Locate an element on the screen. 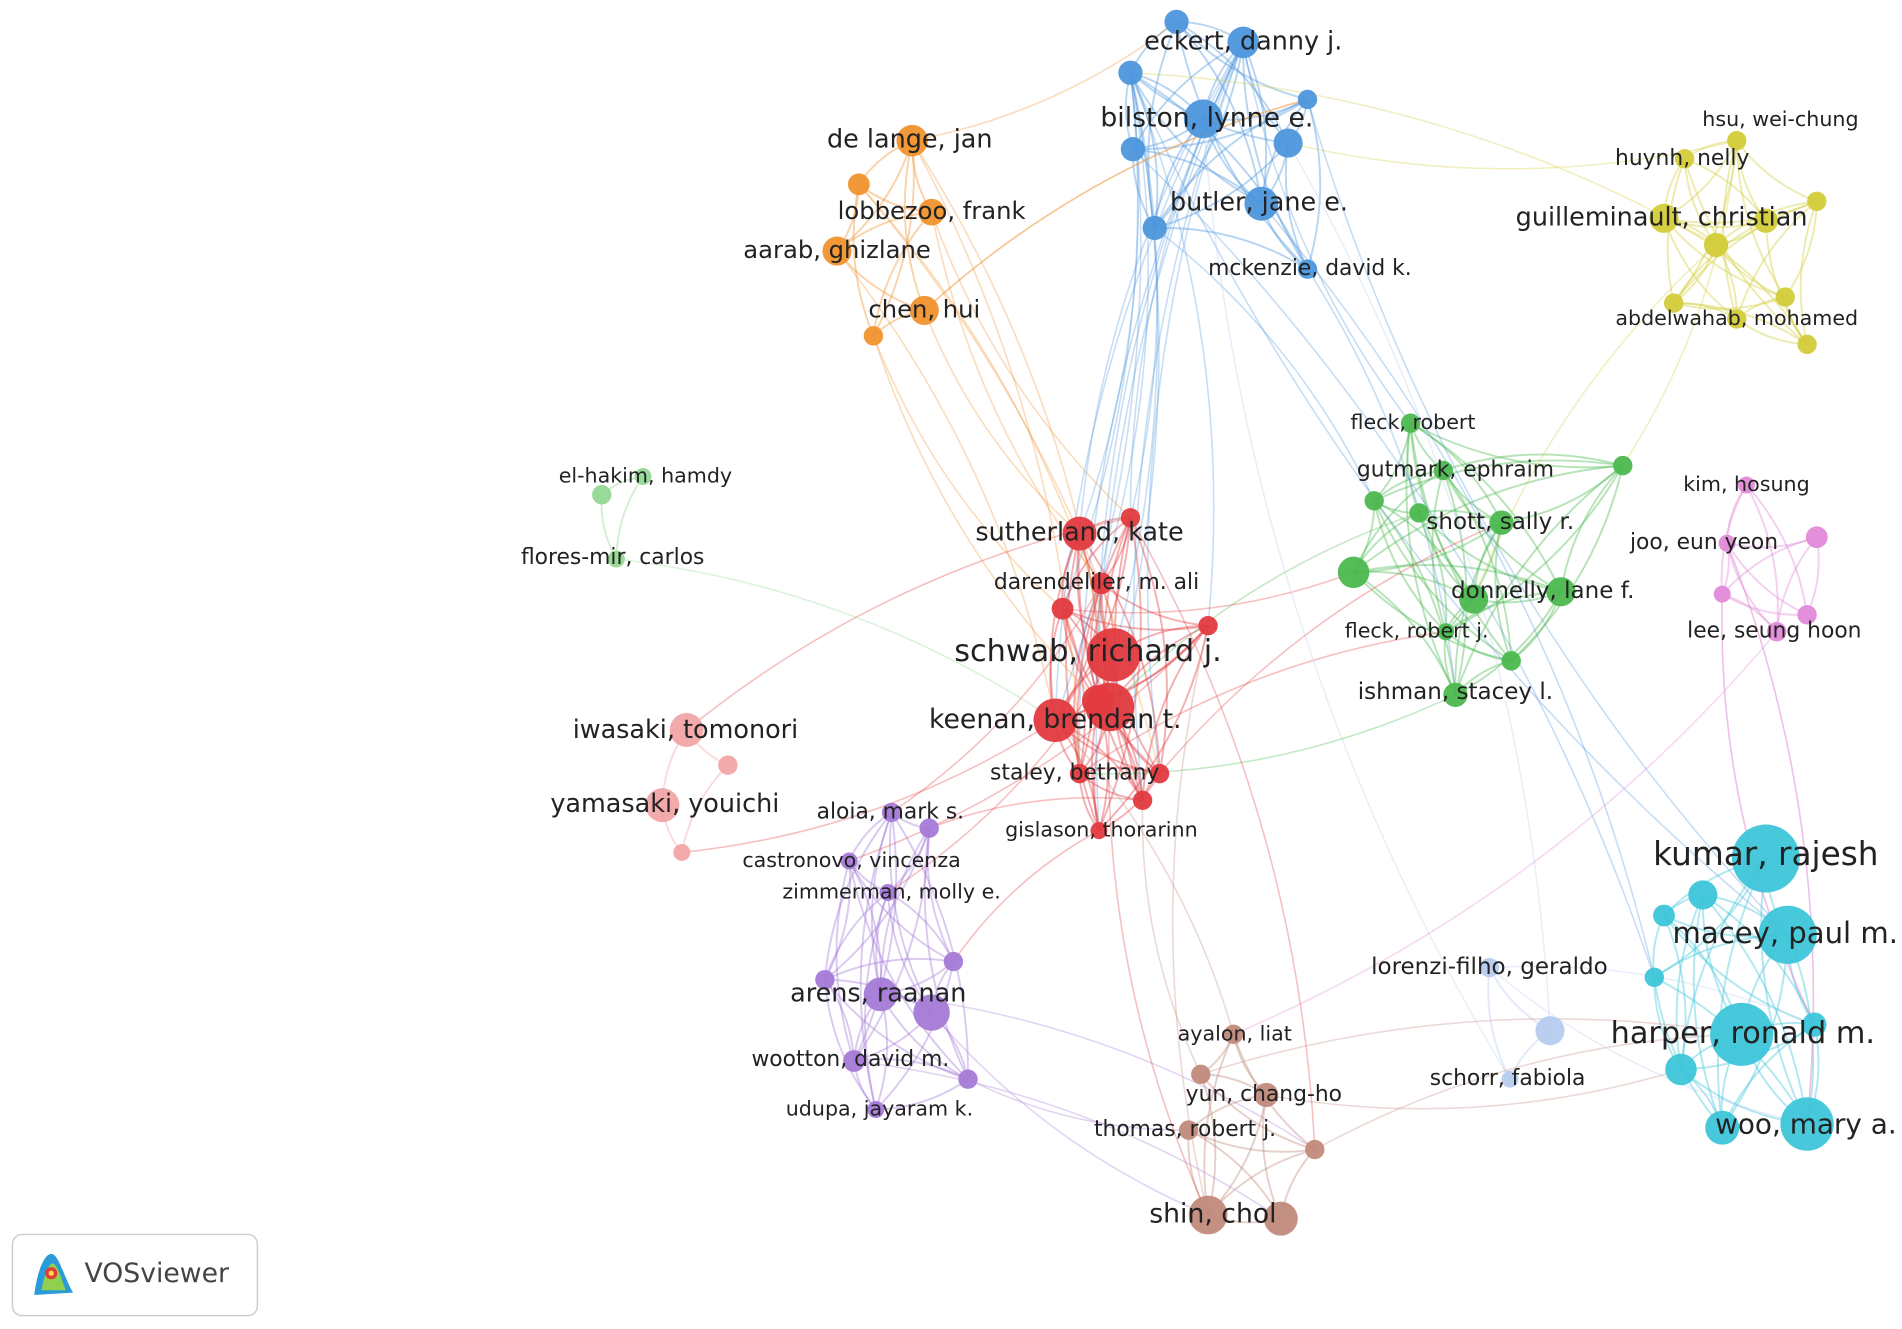 This screenshot has width=1902, height=1329. node-label: harper, ronald m. is located at coordinates (1743, 1033).